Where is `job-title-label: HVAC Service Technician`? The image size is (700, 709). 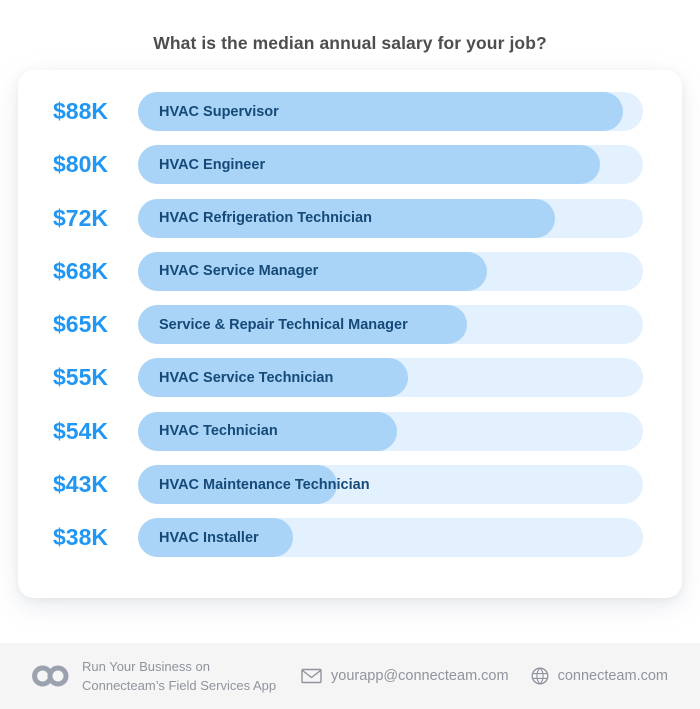 job-title-label: HVAC Service Technician is located at coordinates (246, 377).